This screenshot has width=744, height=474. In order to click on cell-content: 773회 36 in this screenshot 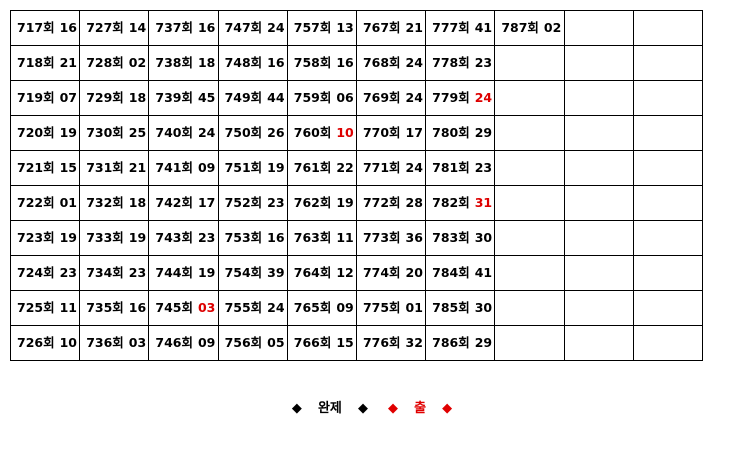, I will do `click(394, 237)`.